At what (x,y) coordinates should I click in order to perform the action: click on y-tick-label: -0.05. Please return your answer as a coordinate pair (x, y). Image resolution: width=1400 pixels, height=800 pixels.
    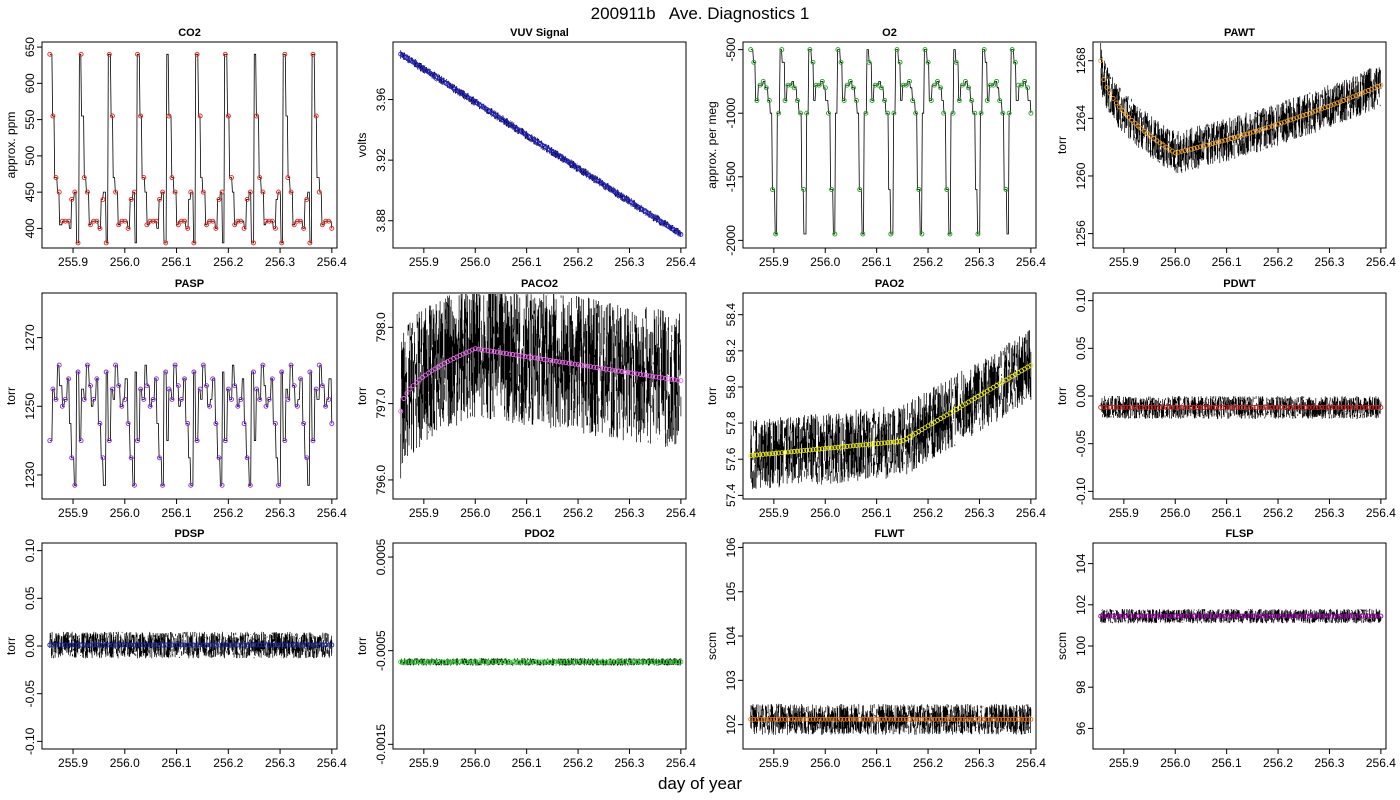
    Looking at the image, I should click on (1081, 444).